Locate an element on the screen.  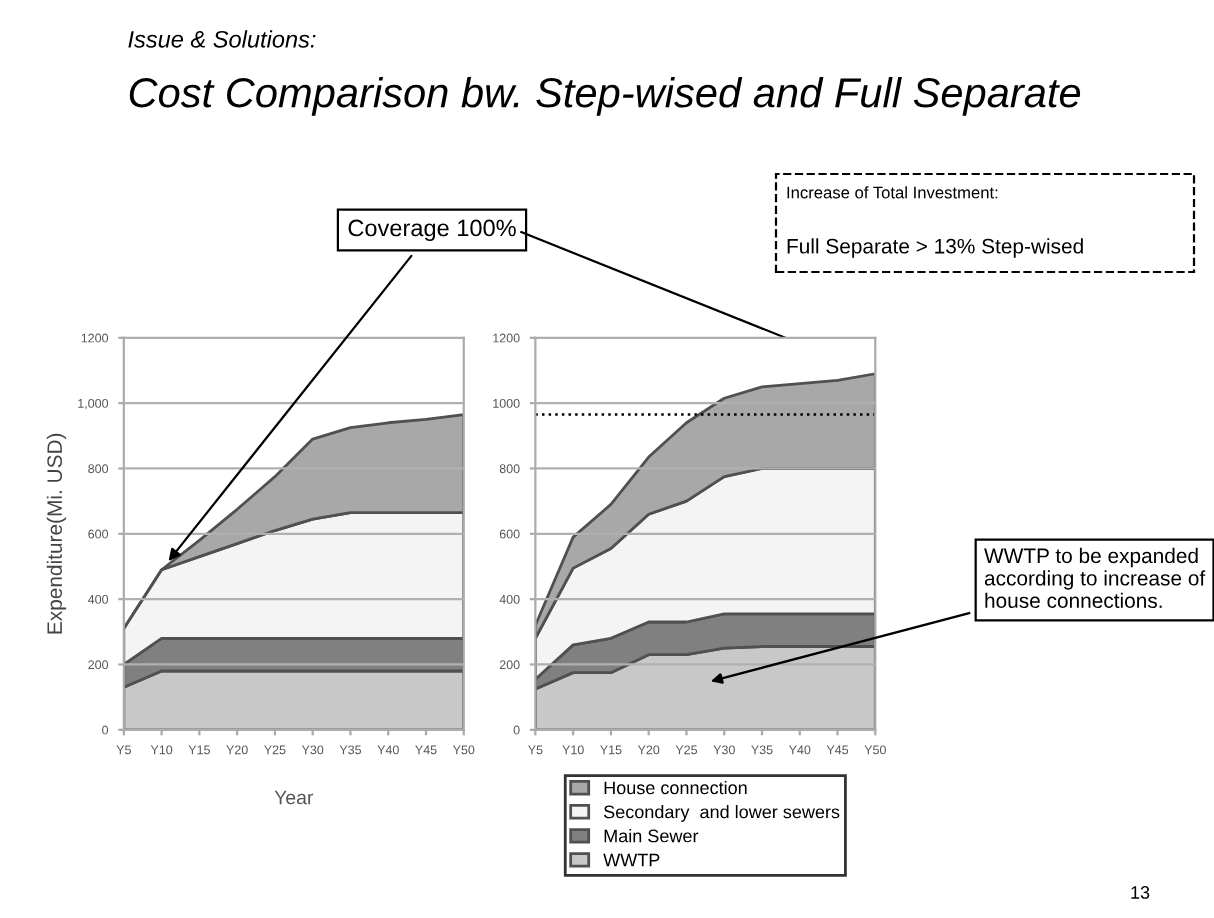
text: 13 is located at coordinates (1140, 892).